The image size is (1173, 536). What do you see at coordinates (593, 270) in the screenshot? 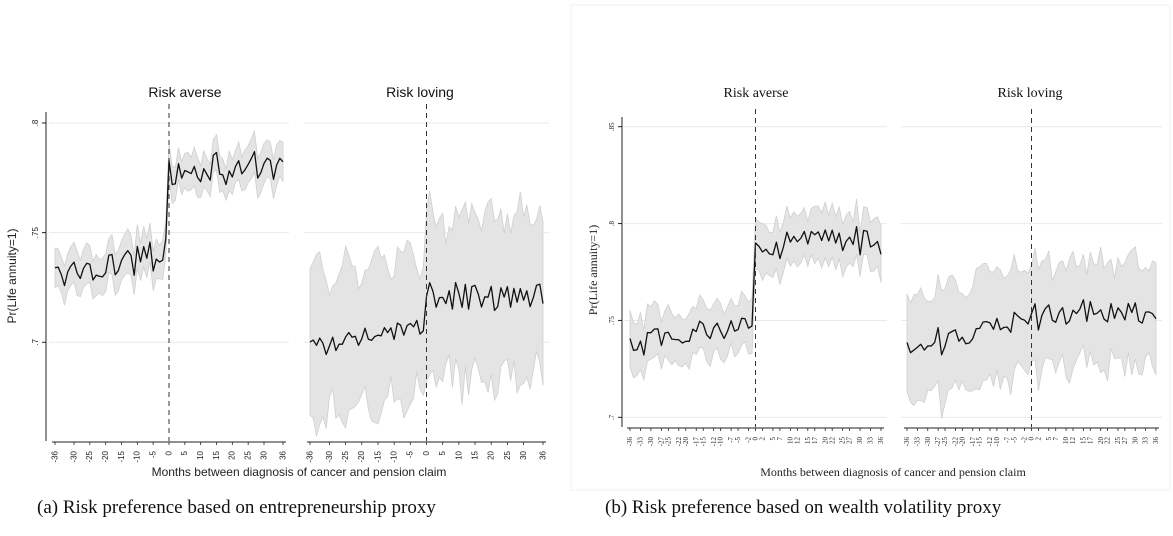
I see `y-axis-title: Pr(Life annuity=1)` at bounding box center [593, 270].